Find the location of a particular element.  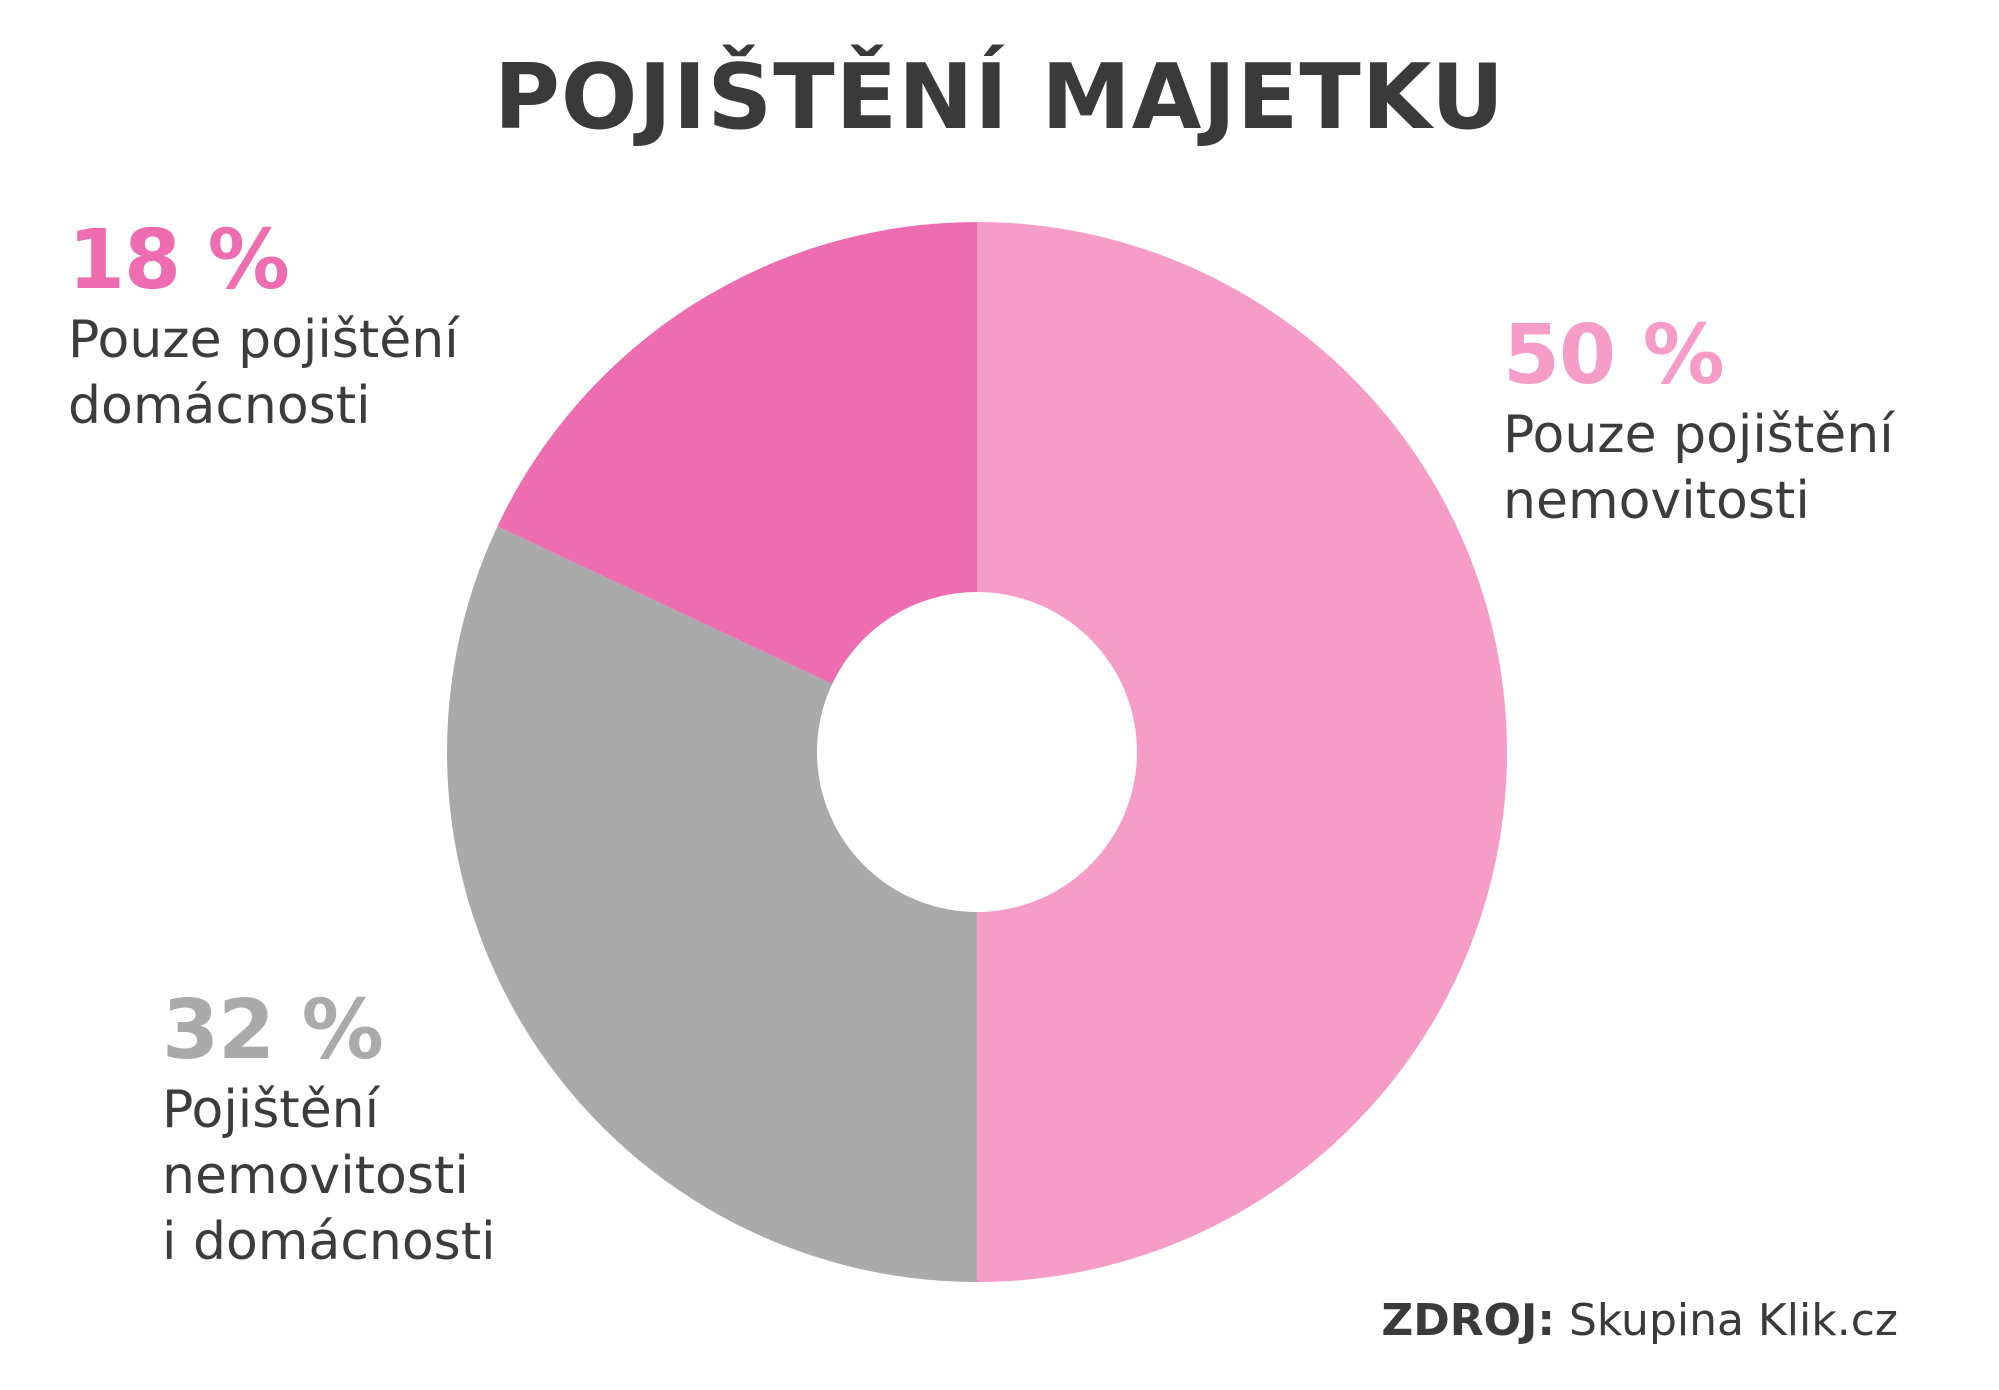

slice-label-both: 32 % Pojištění nemovitosti i domácnosti is located at coordinates (329, 1130).